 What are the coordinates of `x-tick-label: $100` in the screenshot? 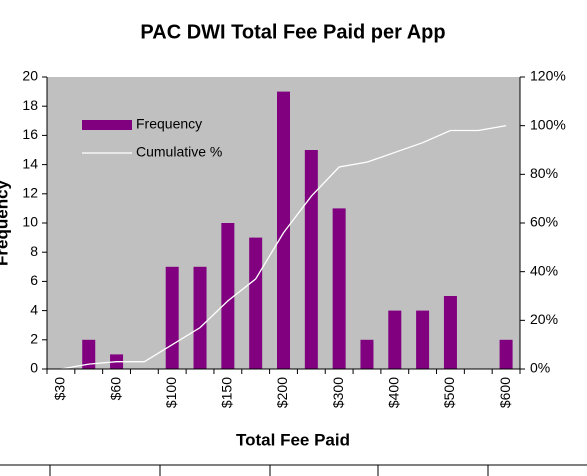 It's located at (171, 392).